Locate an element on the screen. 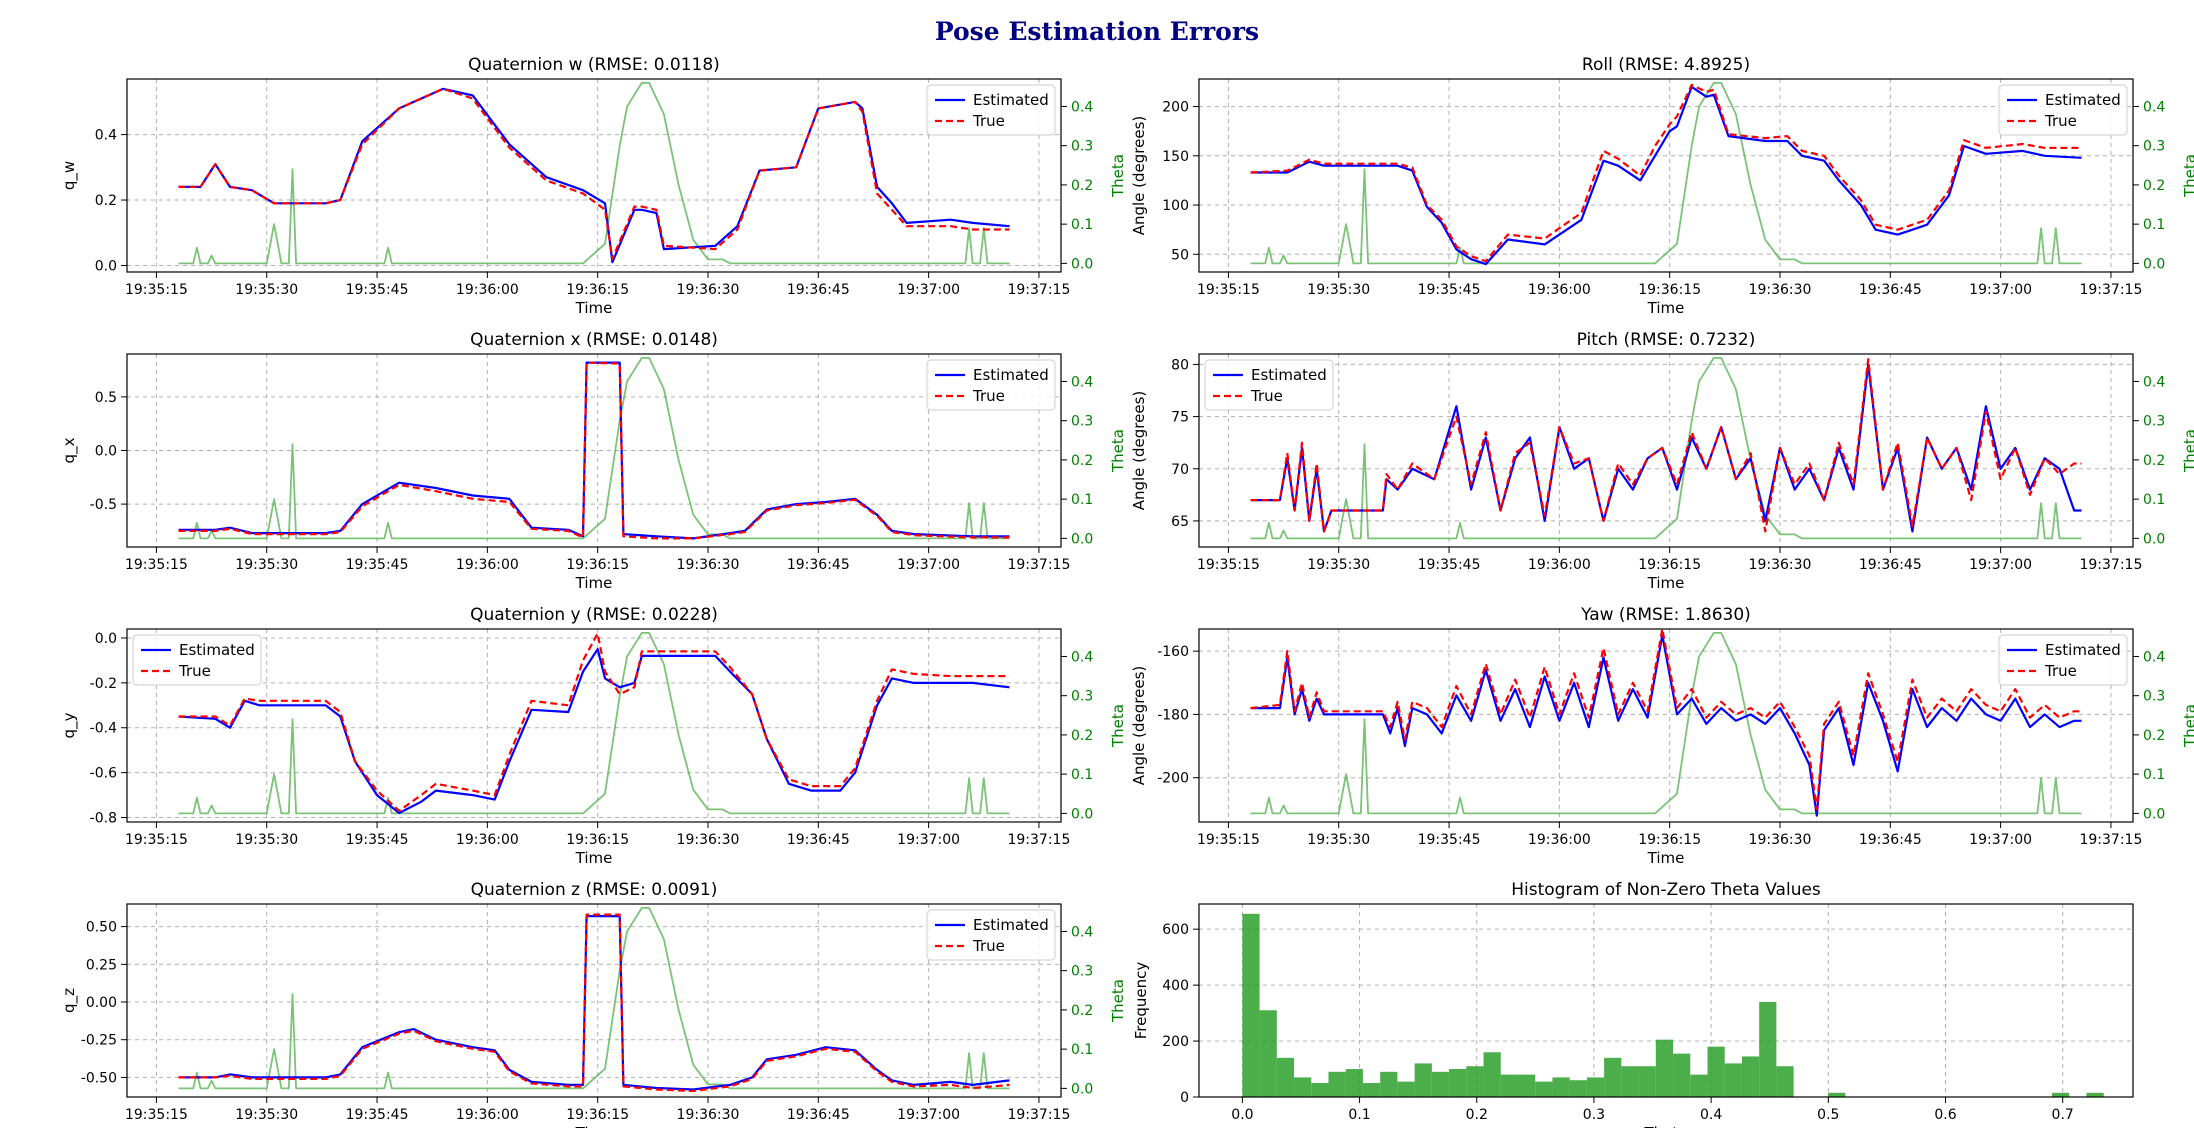  y-axis-label: q_w is located at coordinates (69, 175).